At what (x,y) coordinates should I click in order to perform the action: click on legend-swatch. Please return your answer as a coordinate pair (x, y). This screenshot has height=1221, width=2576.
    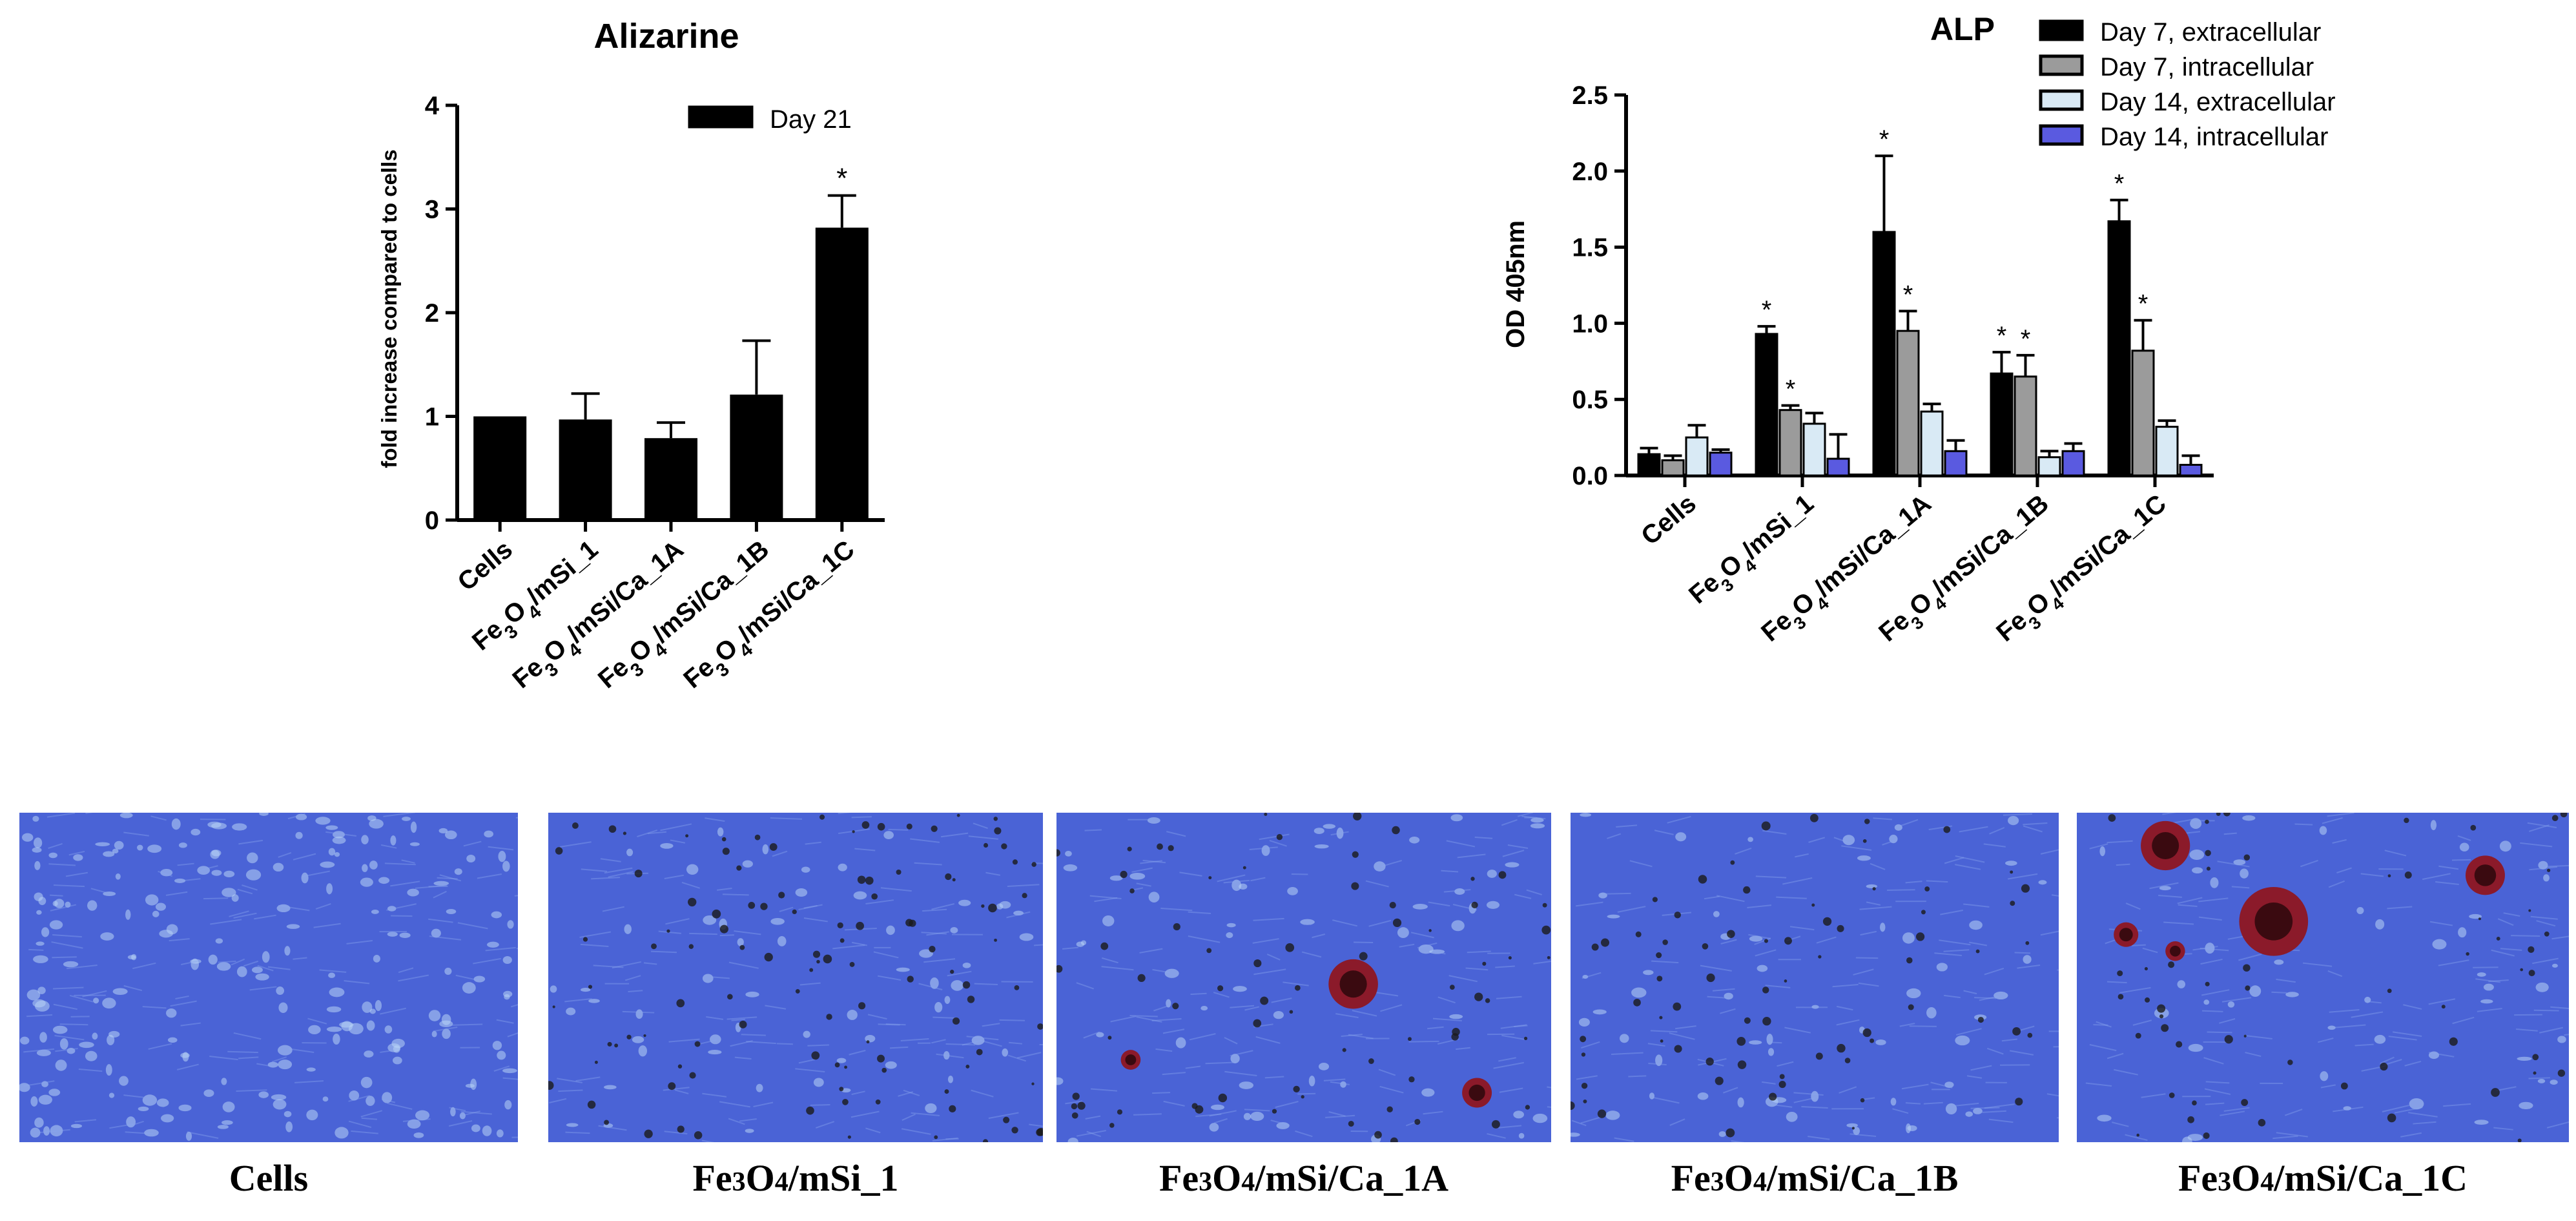
    Looking at the image, I should click on (721, 117).